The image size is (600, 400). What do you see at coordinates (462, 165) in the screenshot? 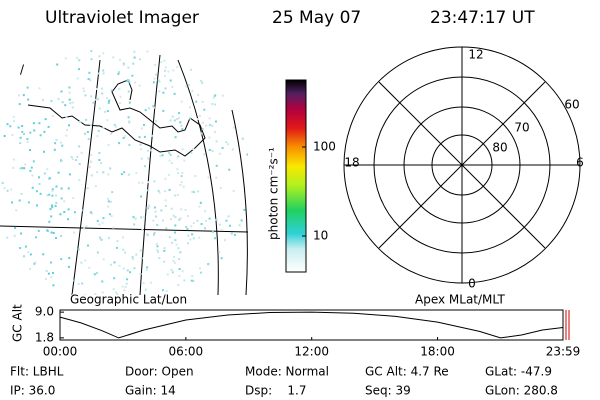
I see `polar-diagonal` at bounding box center [462, 165].